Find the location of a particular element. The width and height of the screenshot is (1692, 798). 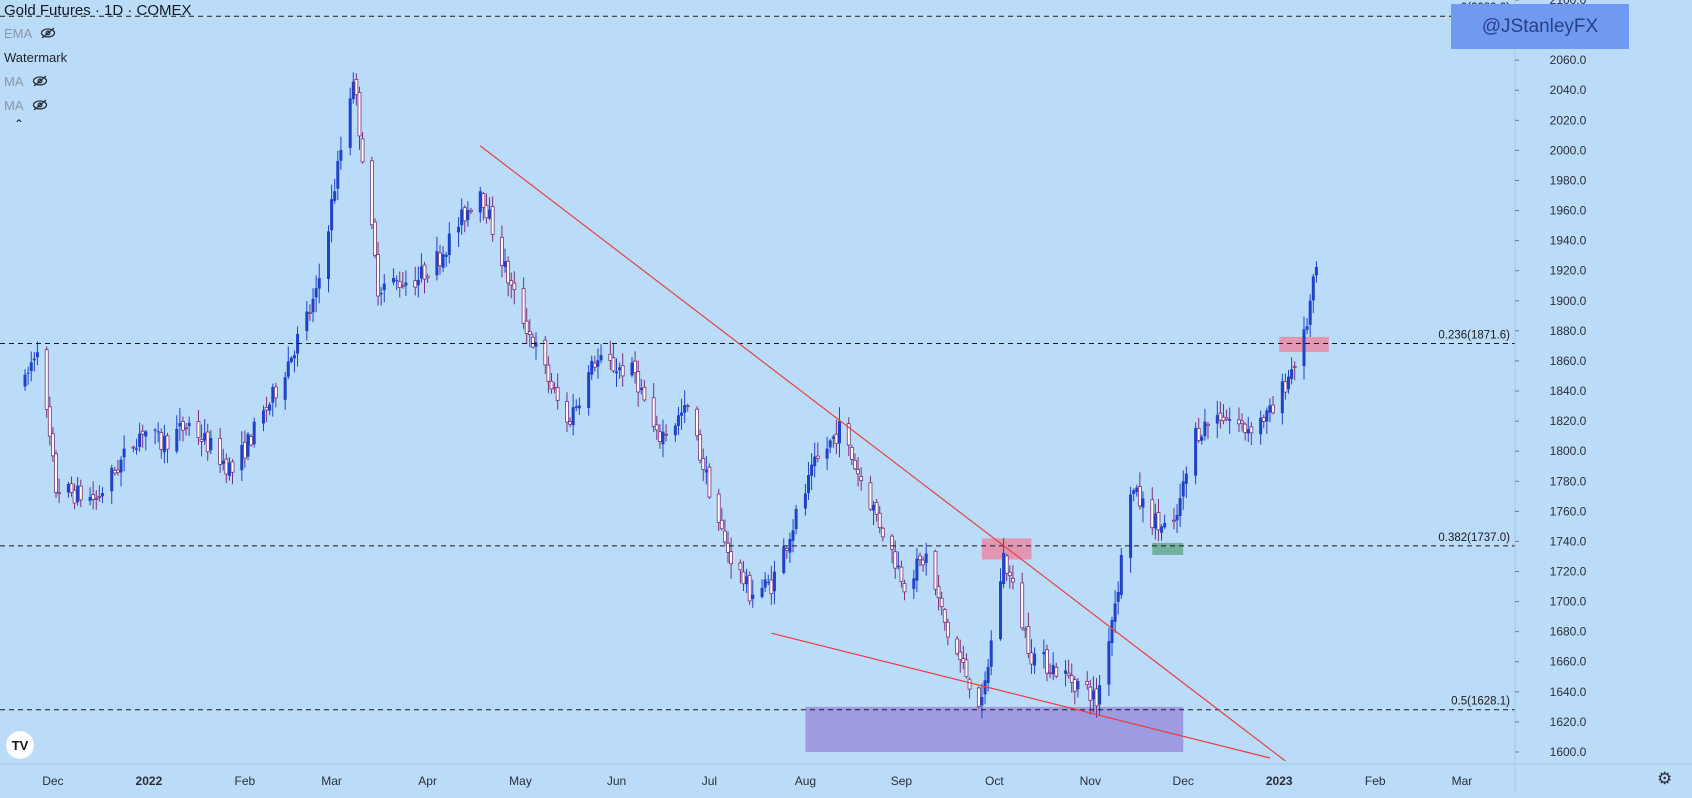

x-tick-label: Sep is located at coordinates (902, 781).